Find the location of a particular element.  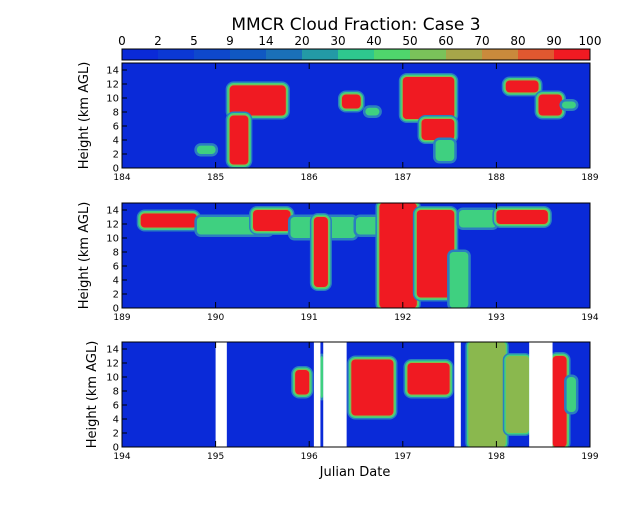

colorbar-tick-label: 100 is located at coordinates (590, 41).